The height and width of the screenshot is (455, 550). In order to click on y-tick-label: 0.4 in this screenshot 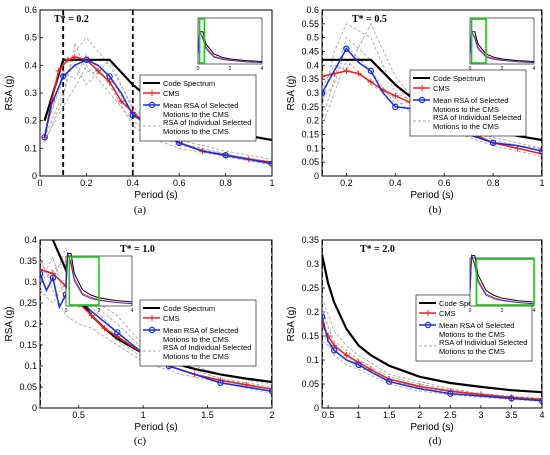, I will do `click(312, 65)`.